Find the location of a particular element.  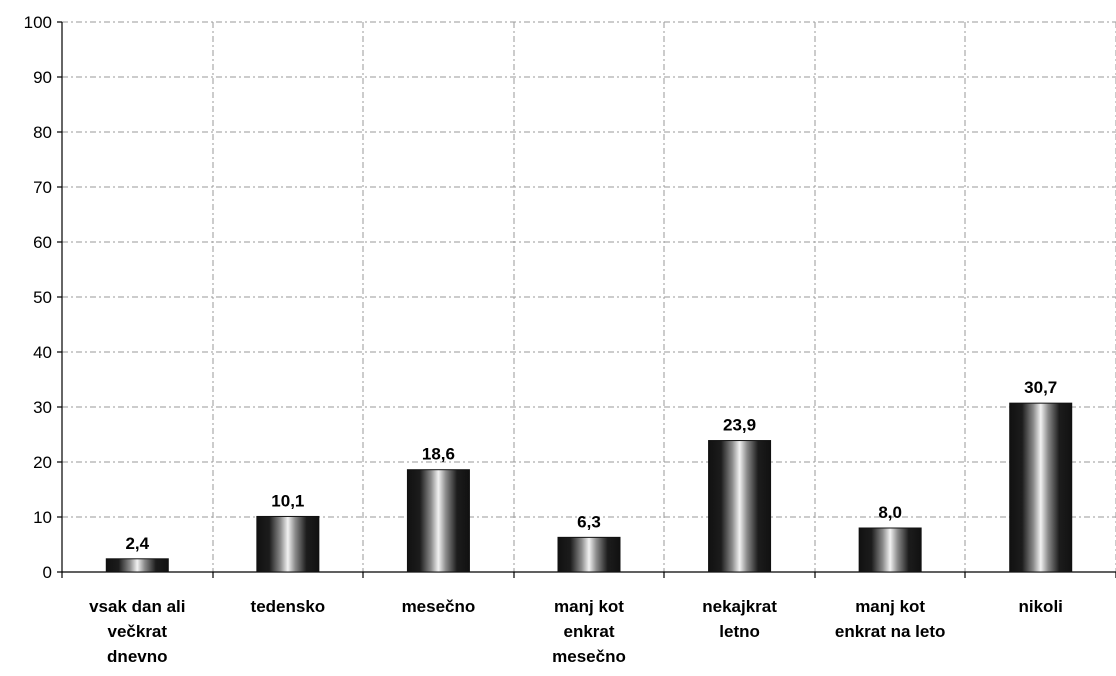

x-tick-label: manj kot enkrat na leto is located at coordinates (890, 619).